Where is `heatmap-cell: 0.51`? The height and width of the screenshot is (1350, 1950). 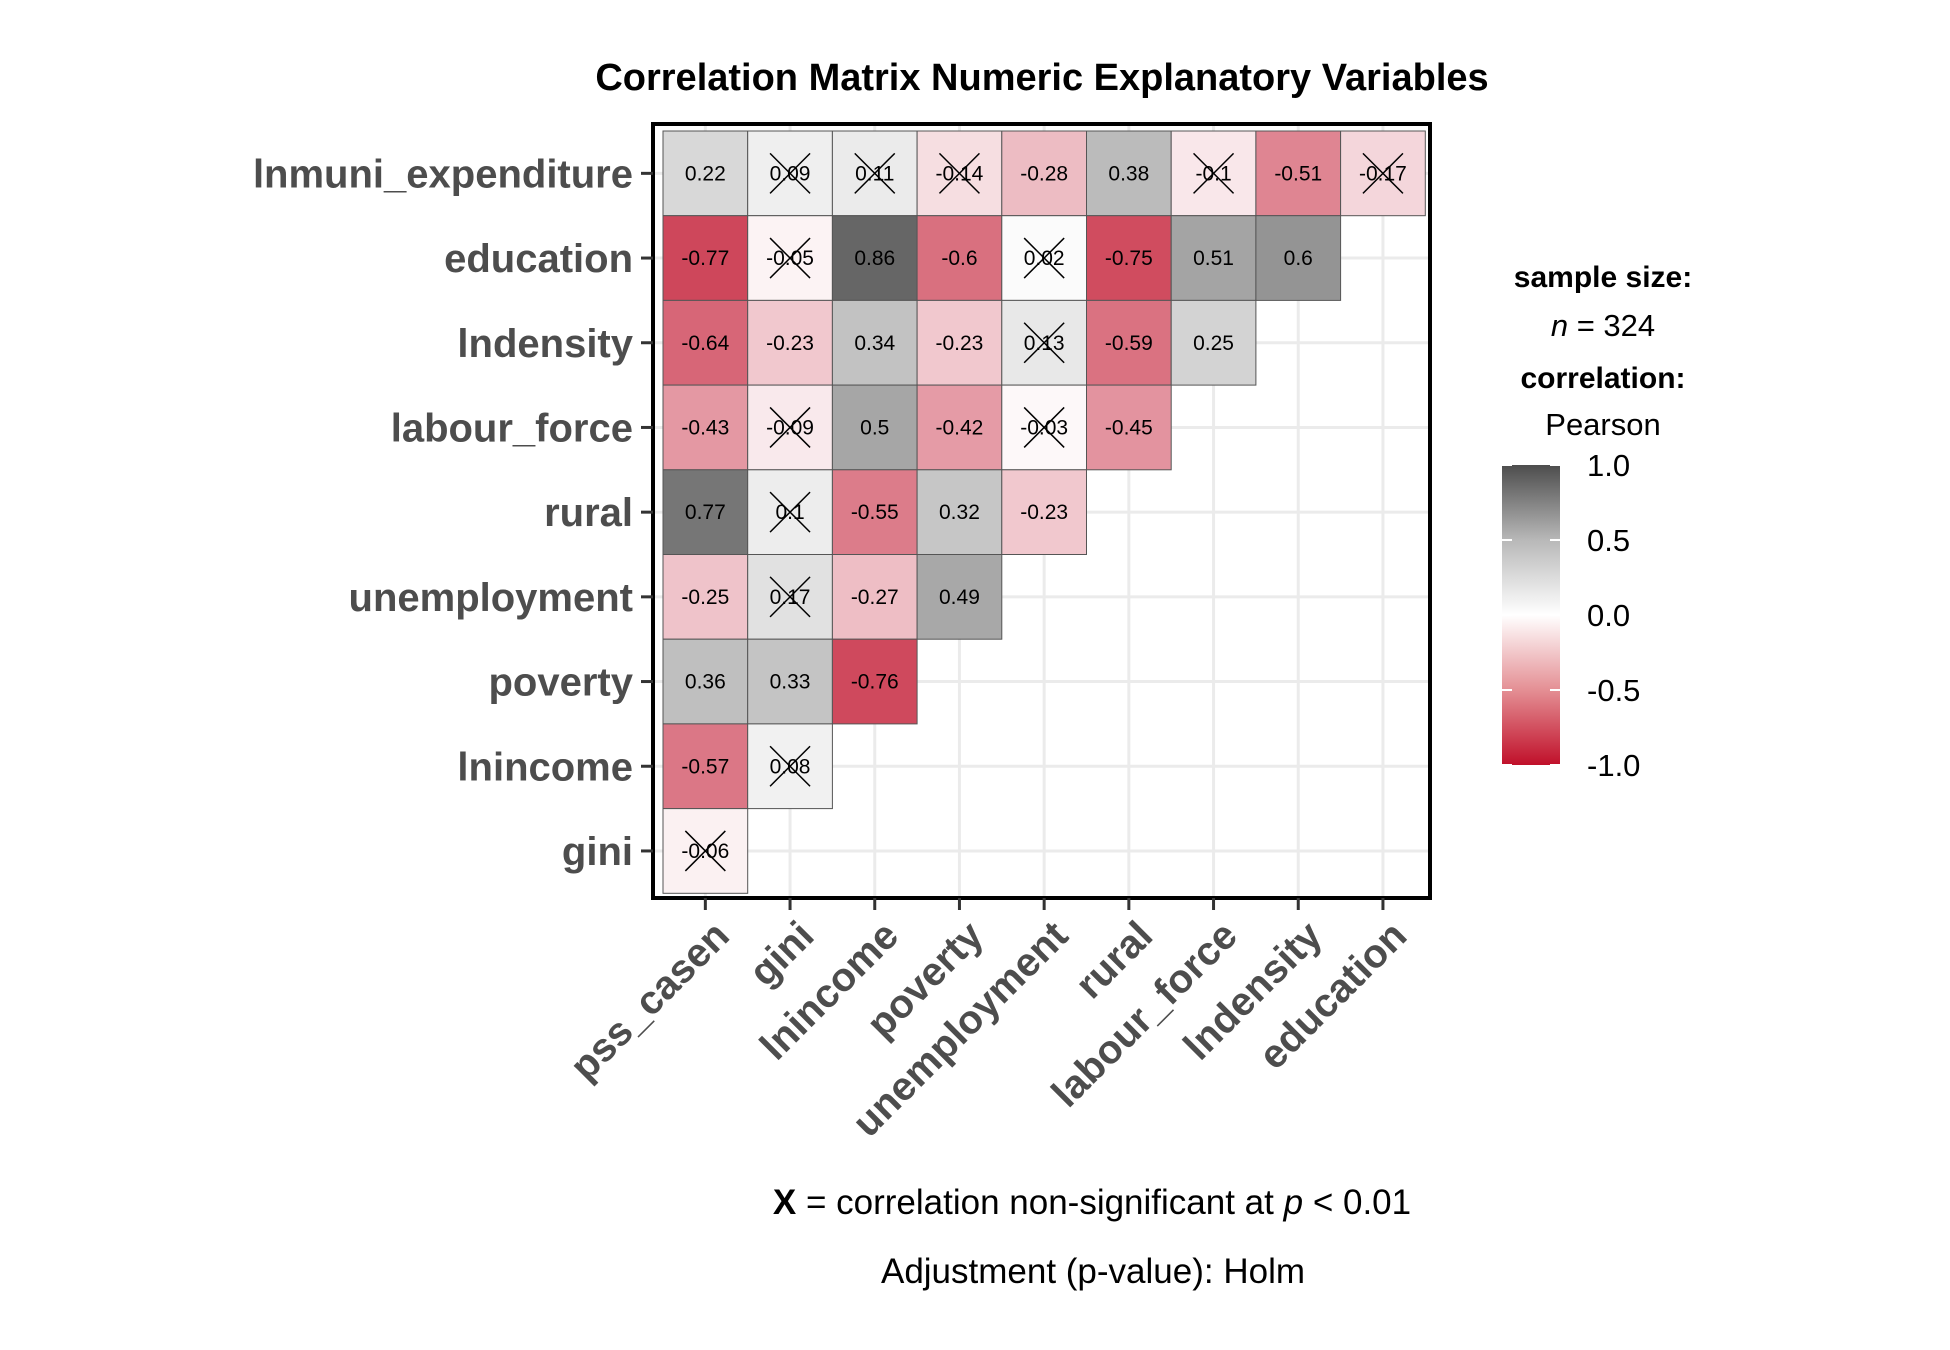
heatmap-cell: 0.51 is located at coordinates (1213, 258).